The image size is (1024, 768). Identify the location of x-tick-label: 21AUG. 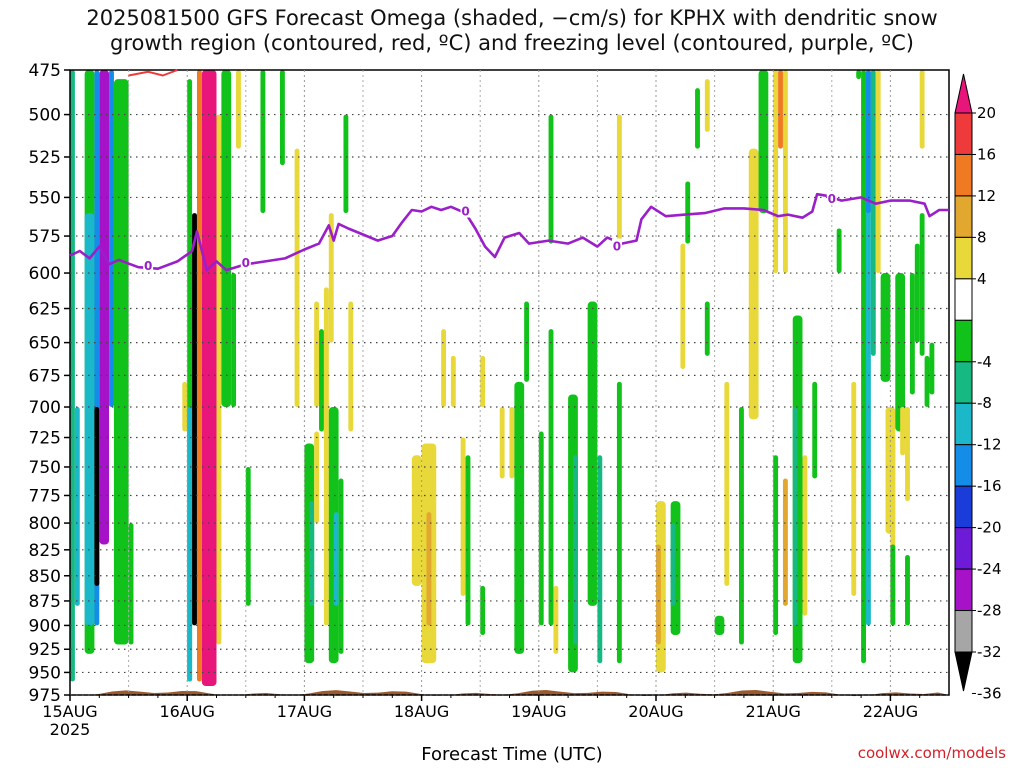
(772, 711).